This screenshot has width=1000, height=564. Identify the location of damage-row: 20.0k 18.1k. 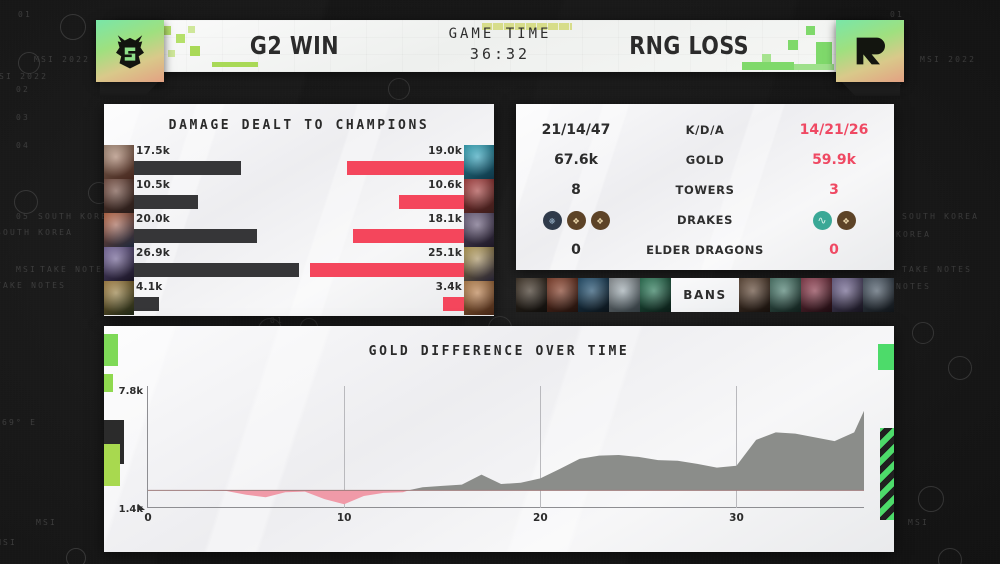
(299, 230).